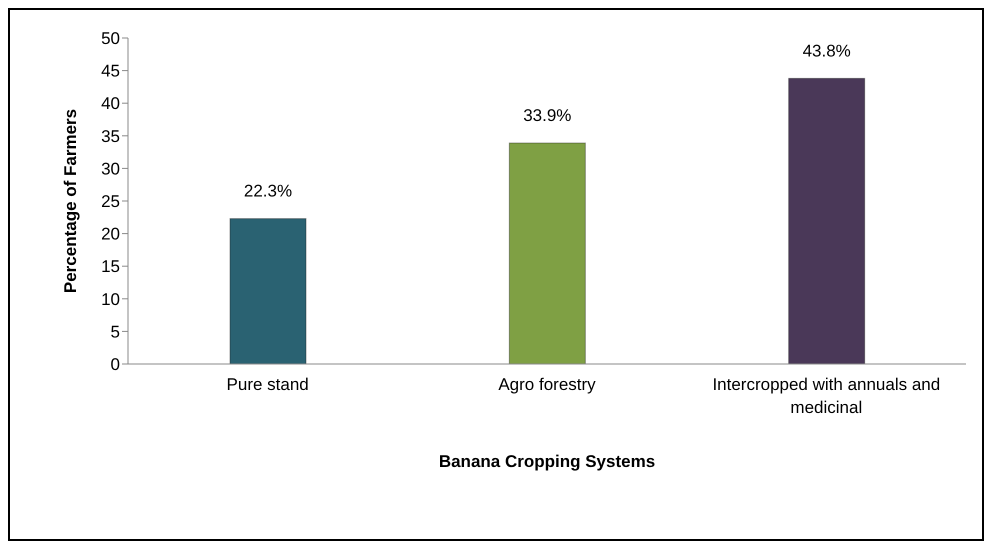 This screenshot has height=549, width=992. I want to click on y-tick-label: 20, so click(110, 234).